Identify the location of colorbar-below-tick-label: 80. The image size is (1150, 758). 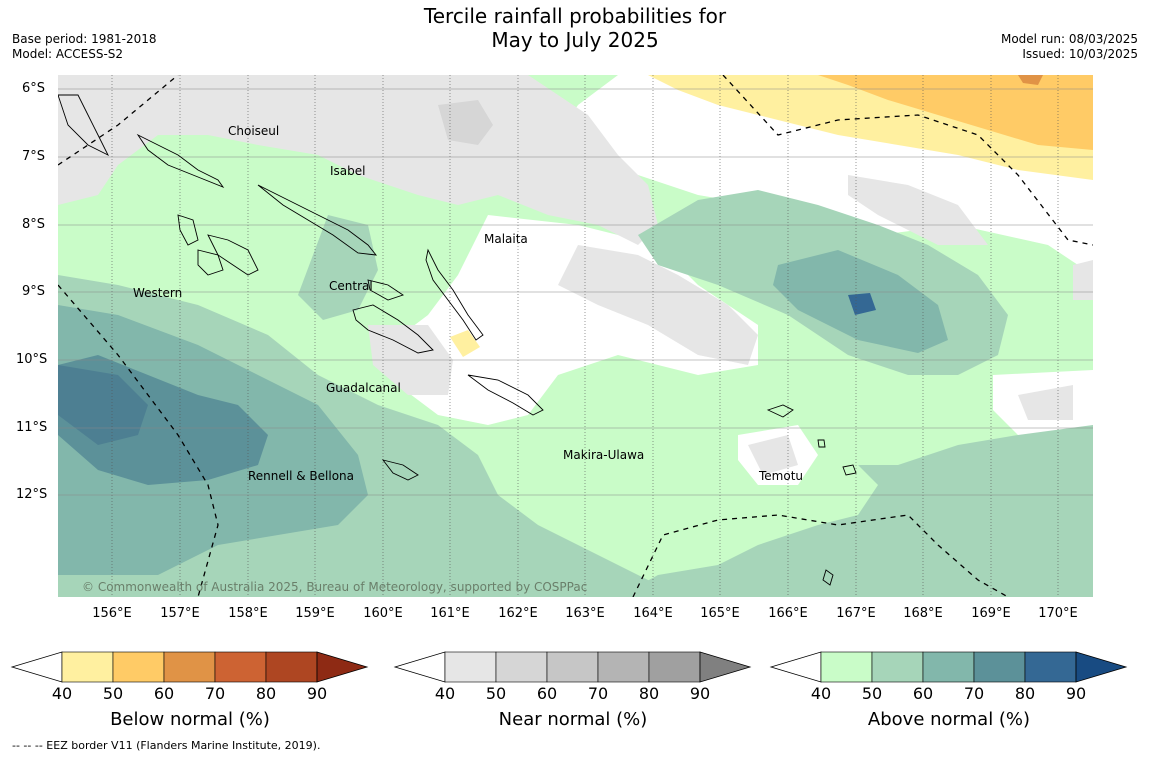
(266, 693).